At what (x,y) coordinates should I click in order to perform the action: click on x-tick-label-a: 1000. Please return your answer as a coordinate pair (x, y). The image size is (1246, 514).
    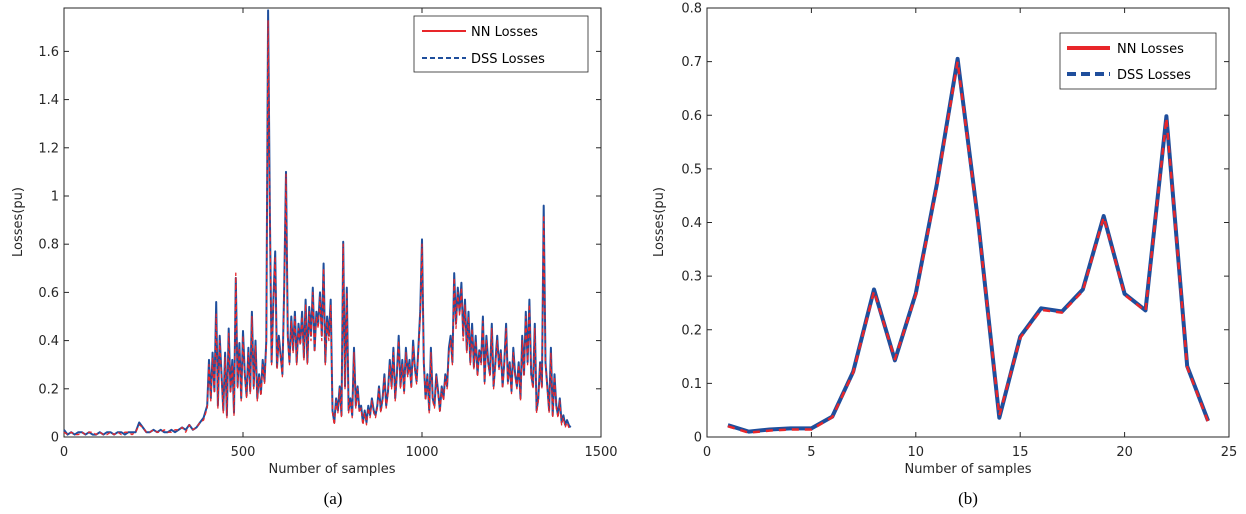
    Looking at the image, I should click on (421, 452).